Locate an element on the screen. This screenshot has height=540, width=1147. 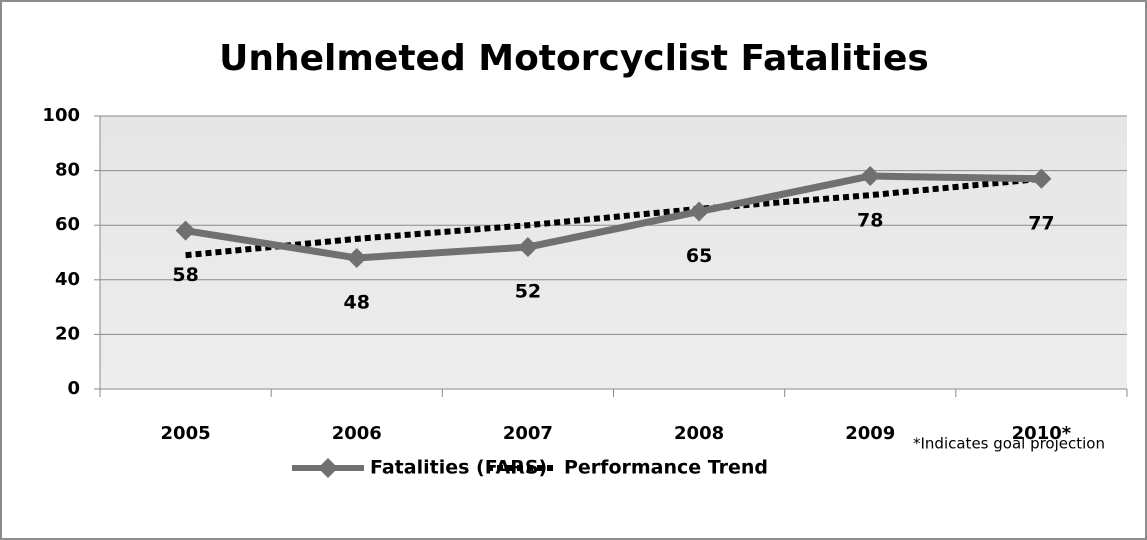
x-tick-label: 2009 is located at coordinates (870, 433).